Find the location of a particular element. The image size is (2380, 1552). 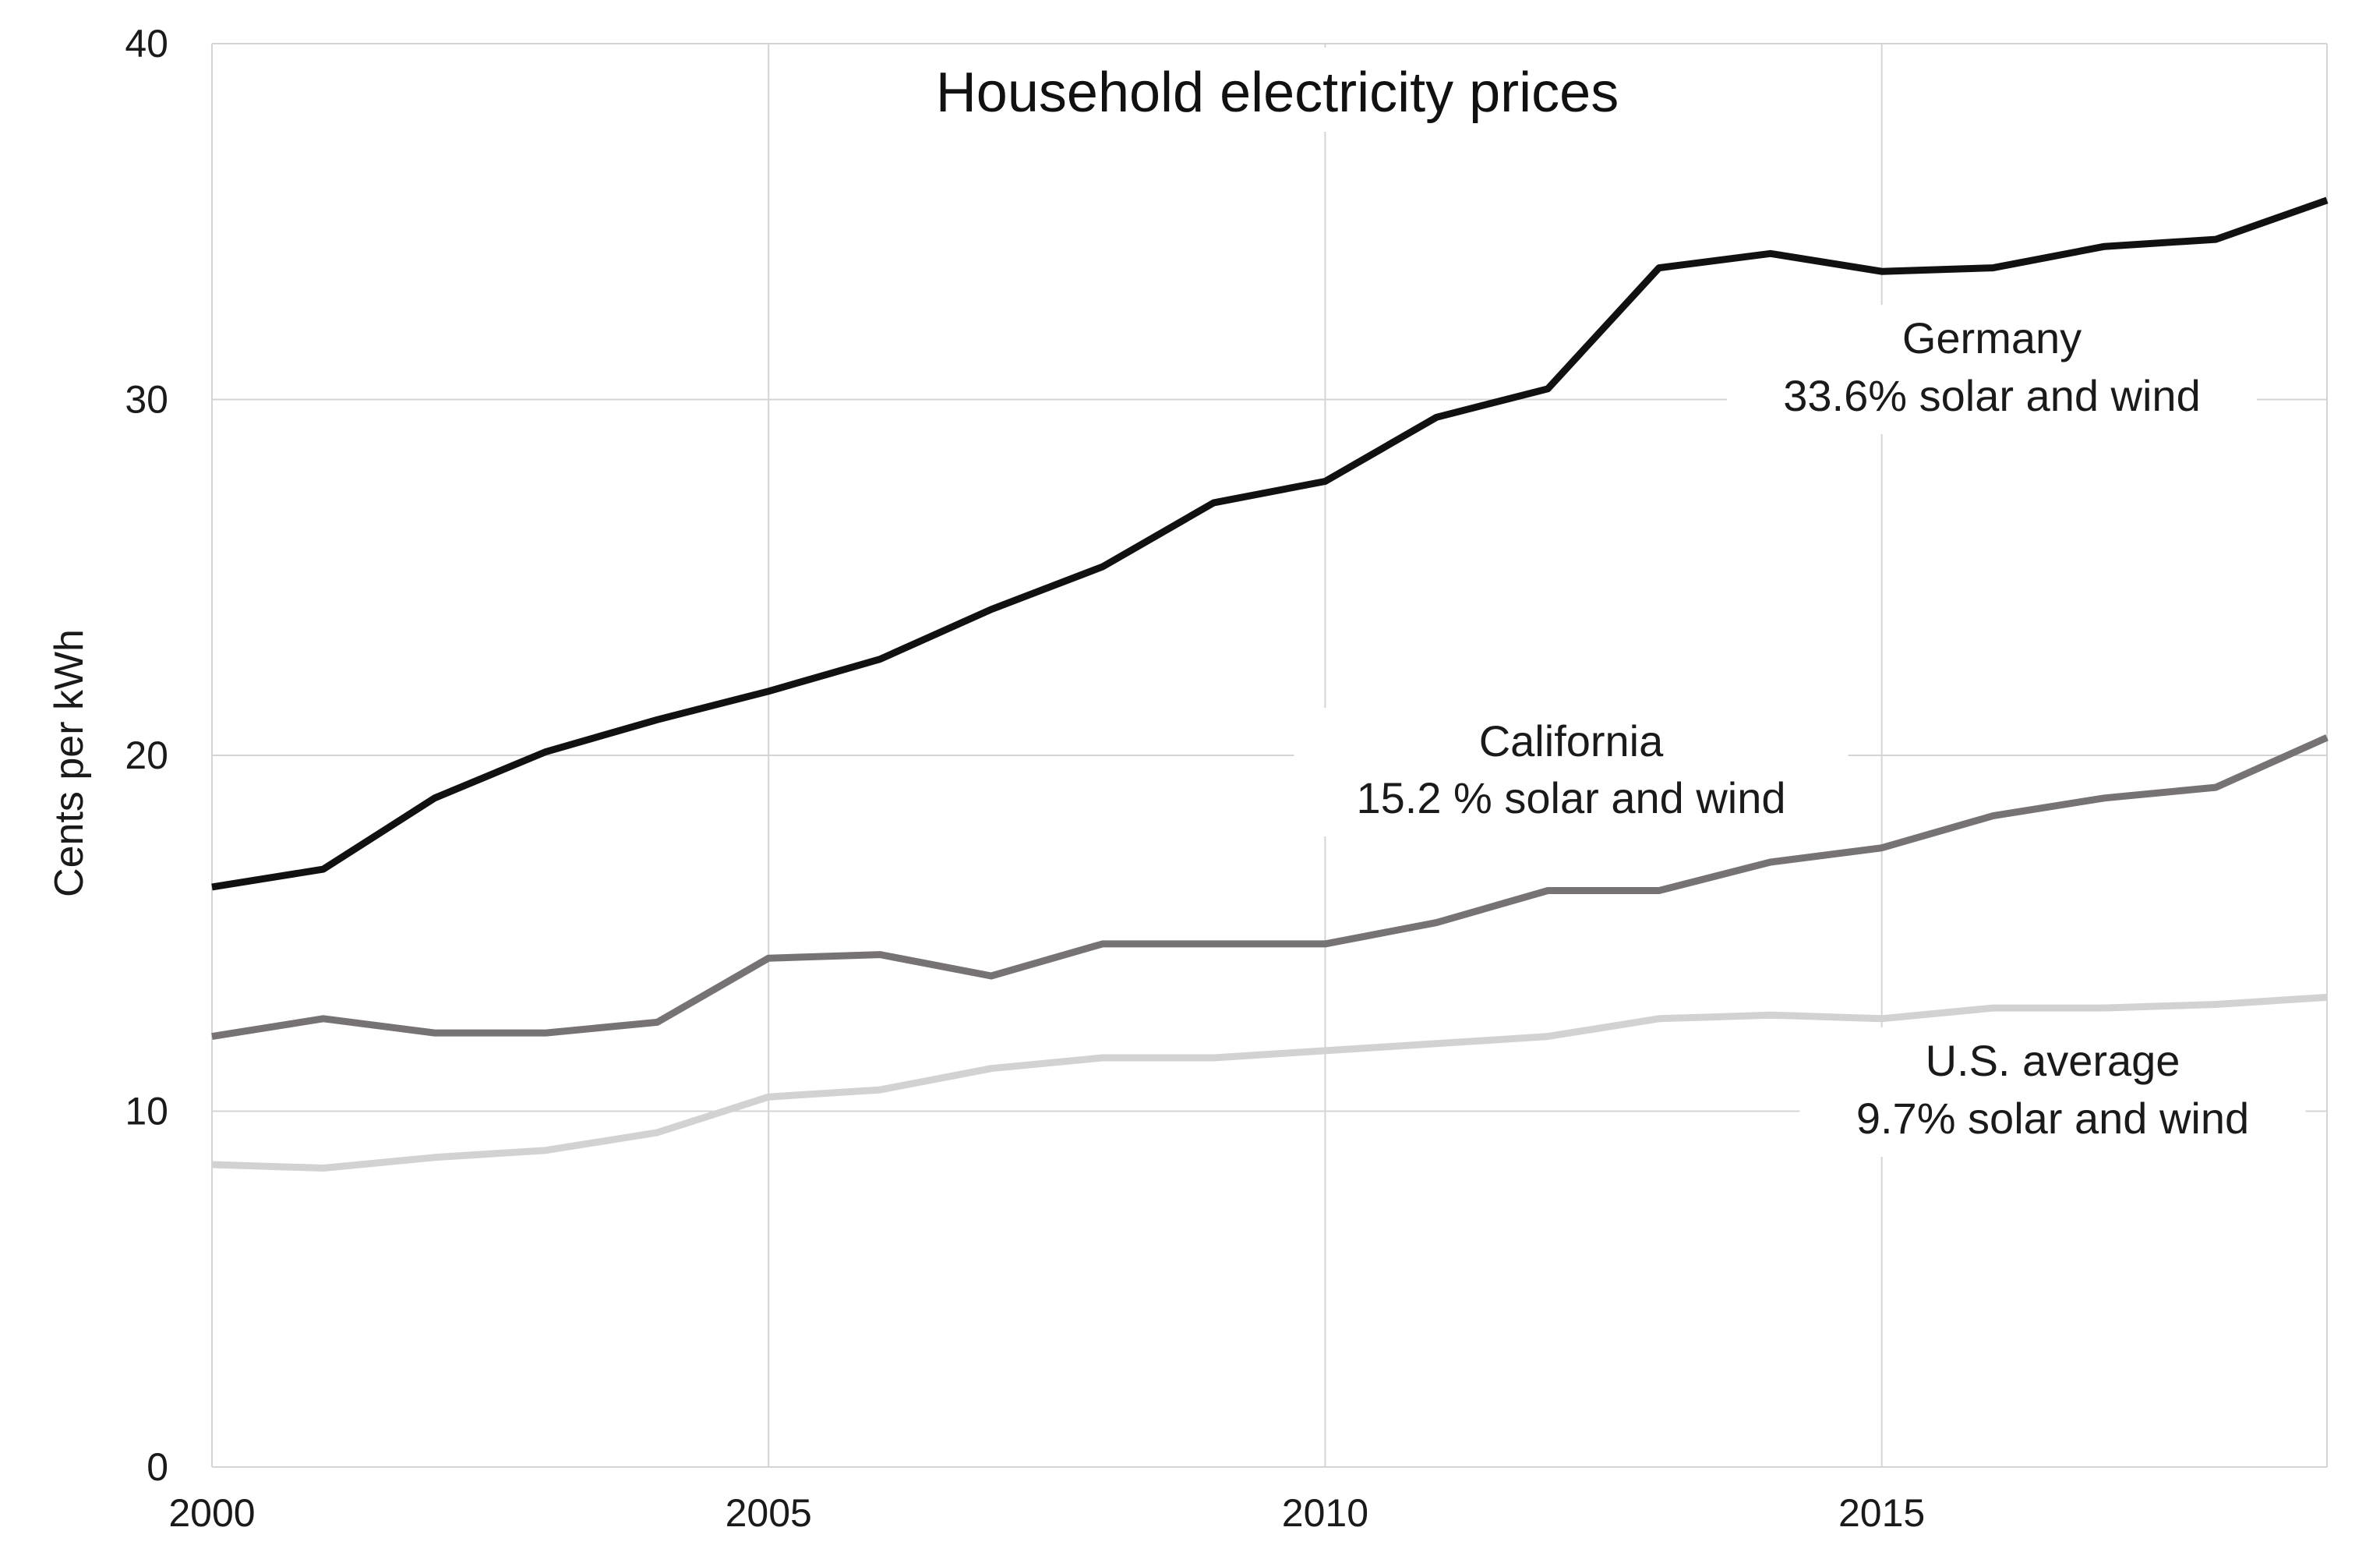

x-tick-label-2000: 2000 is located at coordinates (211, 1513).